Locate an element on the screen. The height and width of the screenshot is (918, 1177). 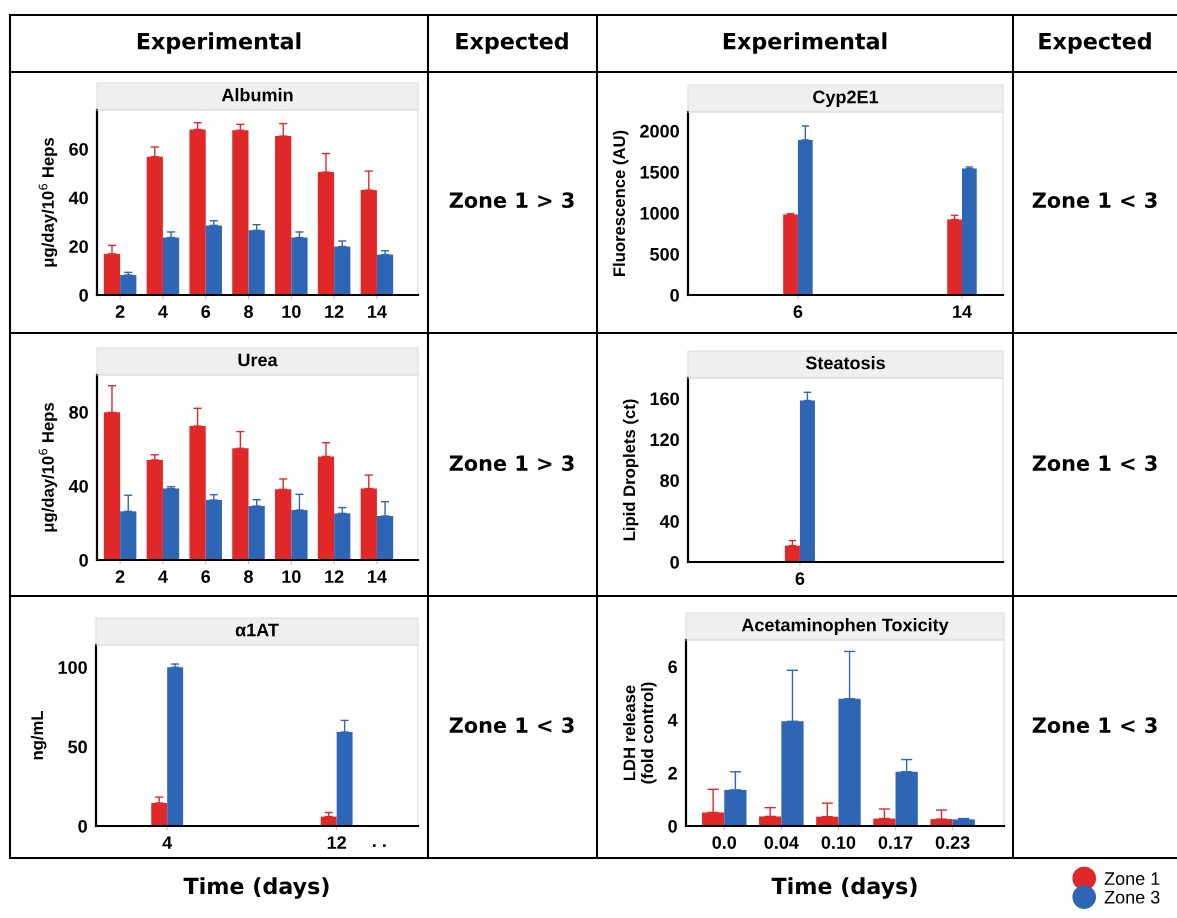
x-tick-label: 0.04 is located at coordinates (781, 842).